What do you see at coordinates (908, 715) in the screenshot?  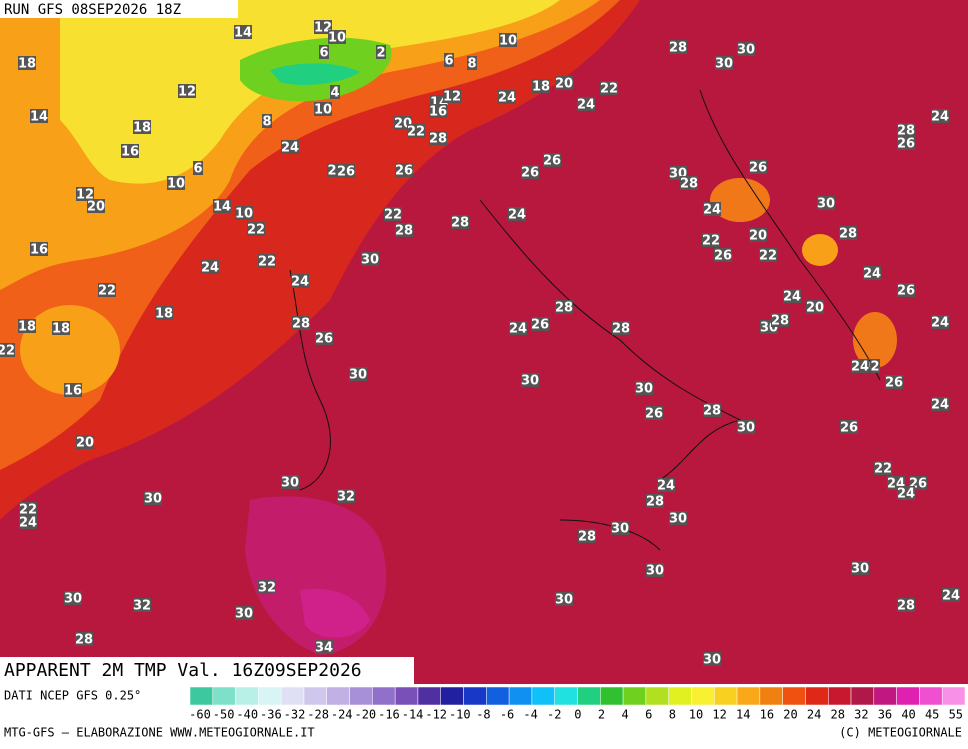 I see `colorbar-label: 40` at bounding box center [908, 715].